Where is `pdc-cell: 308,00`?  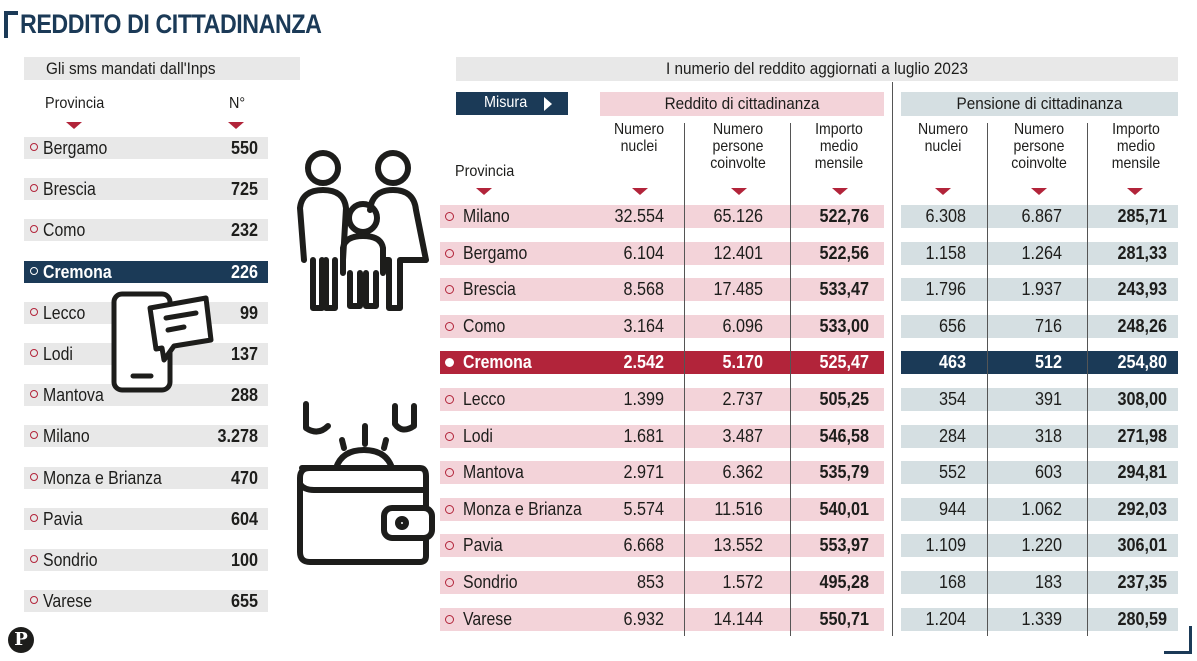
pdc-cell: 308,00 is located at coordinates (1142, 399).